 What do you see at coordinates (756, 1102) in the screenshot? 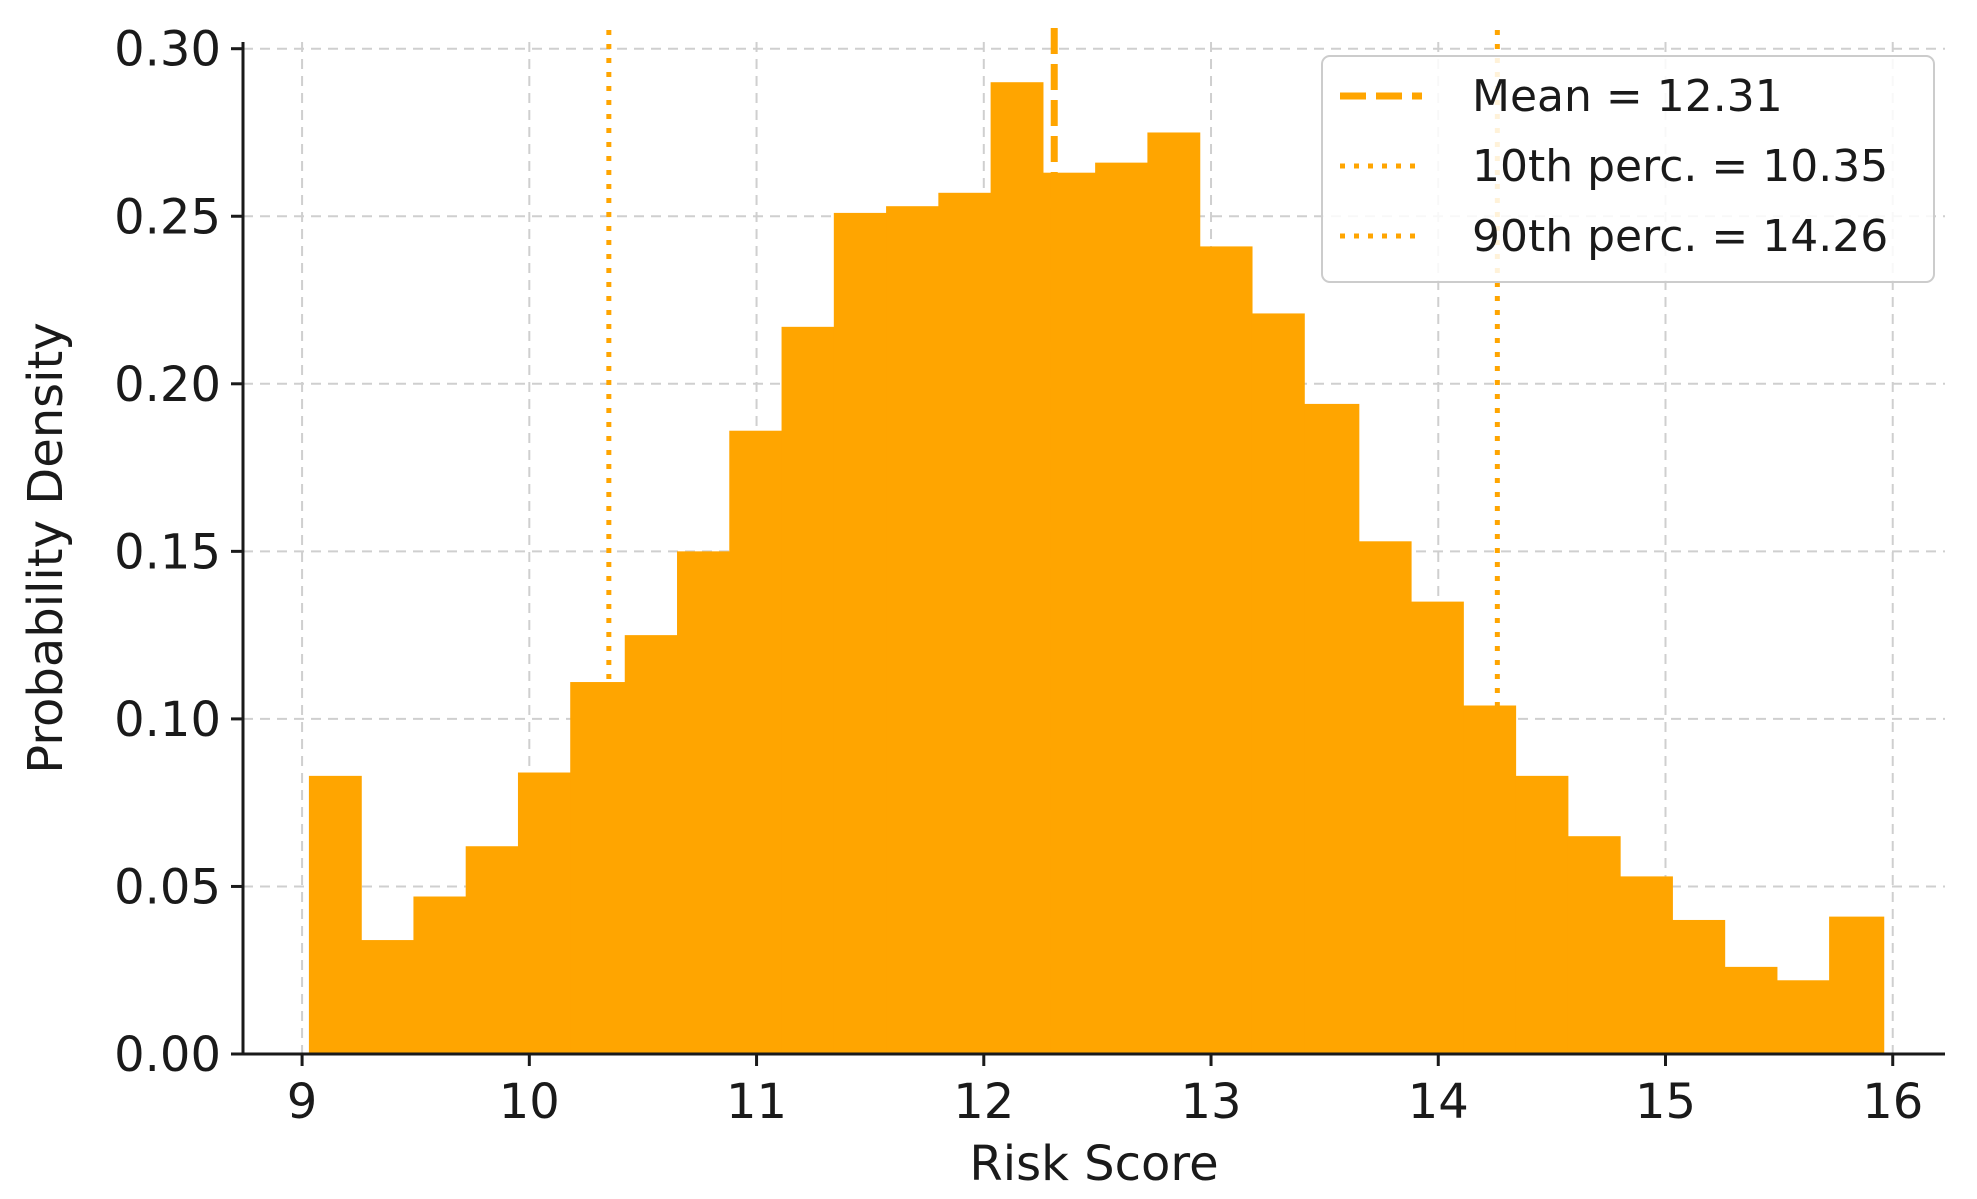
I see `x-tick-label: 11` at bounding box center [756, 1102].